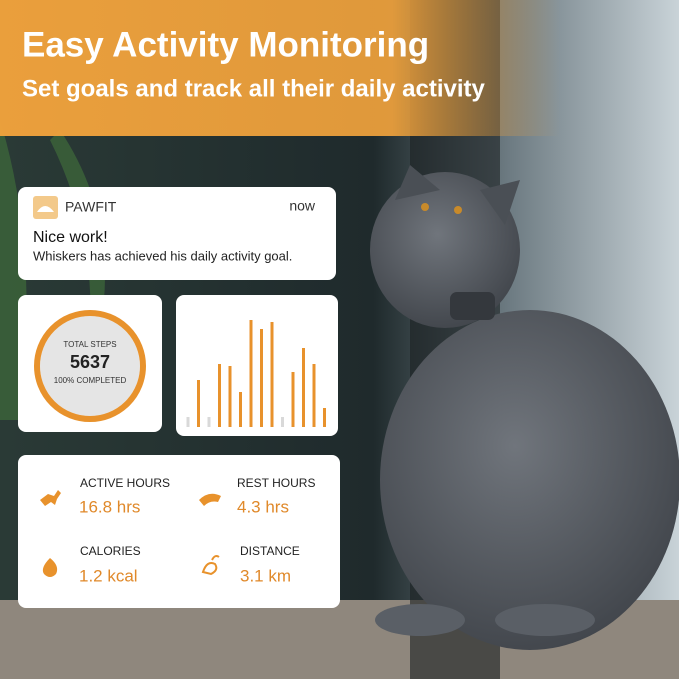 The height and width of the screenshot is (679, 679). What do you see at coordinates (130, 533) in the screenshot?
I see `stat-icons` at bounding box center [130, 533].